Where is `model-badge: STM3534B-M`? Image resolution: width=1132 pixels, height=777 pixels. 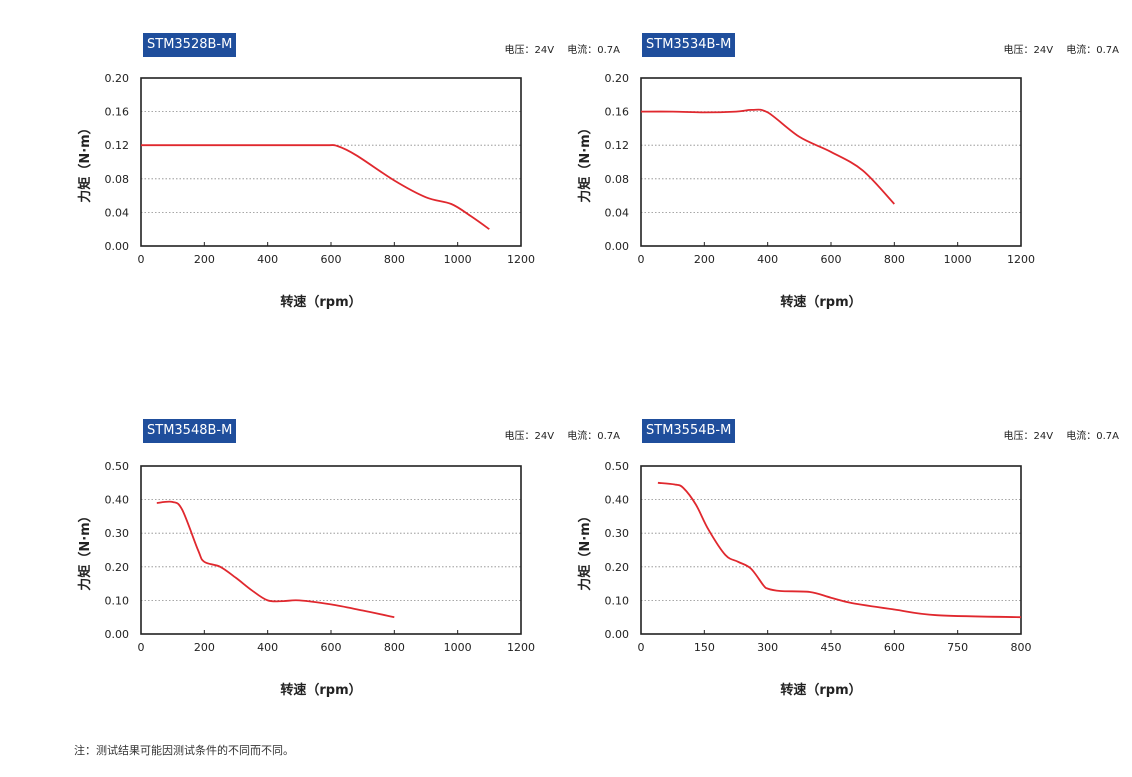 model-badge: STM3534B-M is located at coordinates (689, 45).